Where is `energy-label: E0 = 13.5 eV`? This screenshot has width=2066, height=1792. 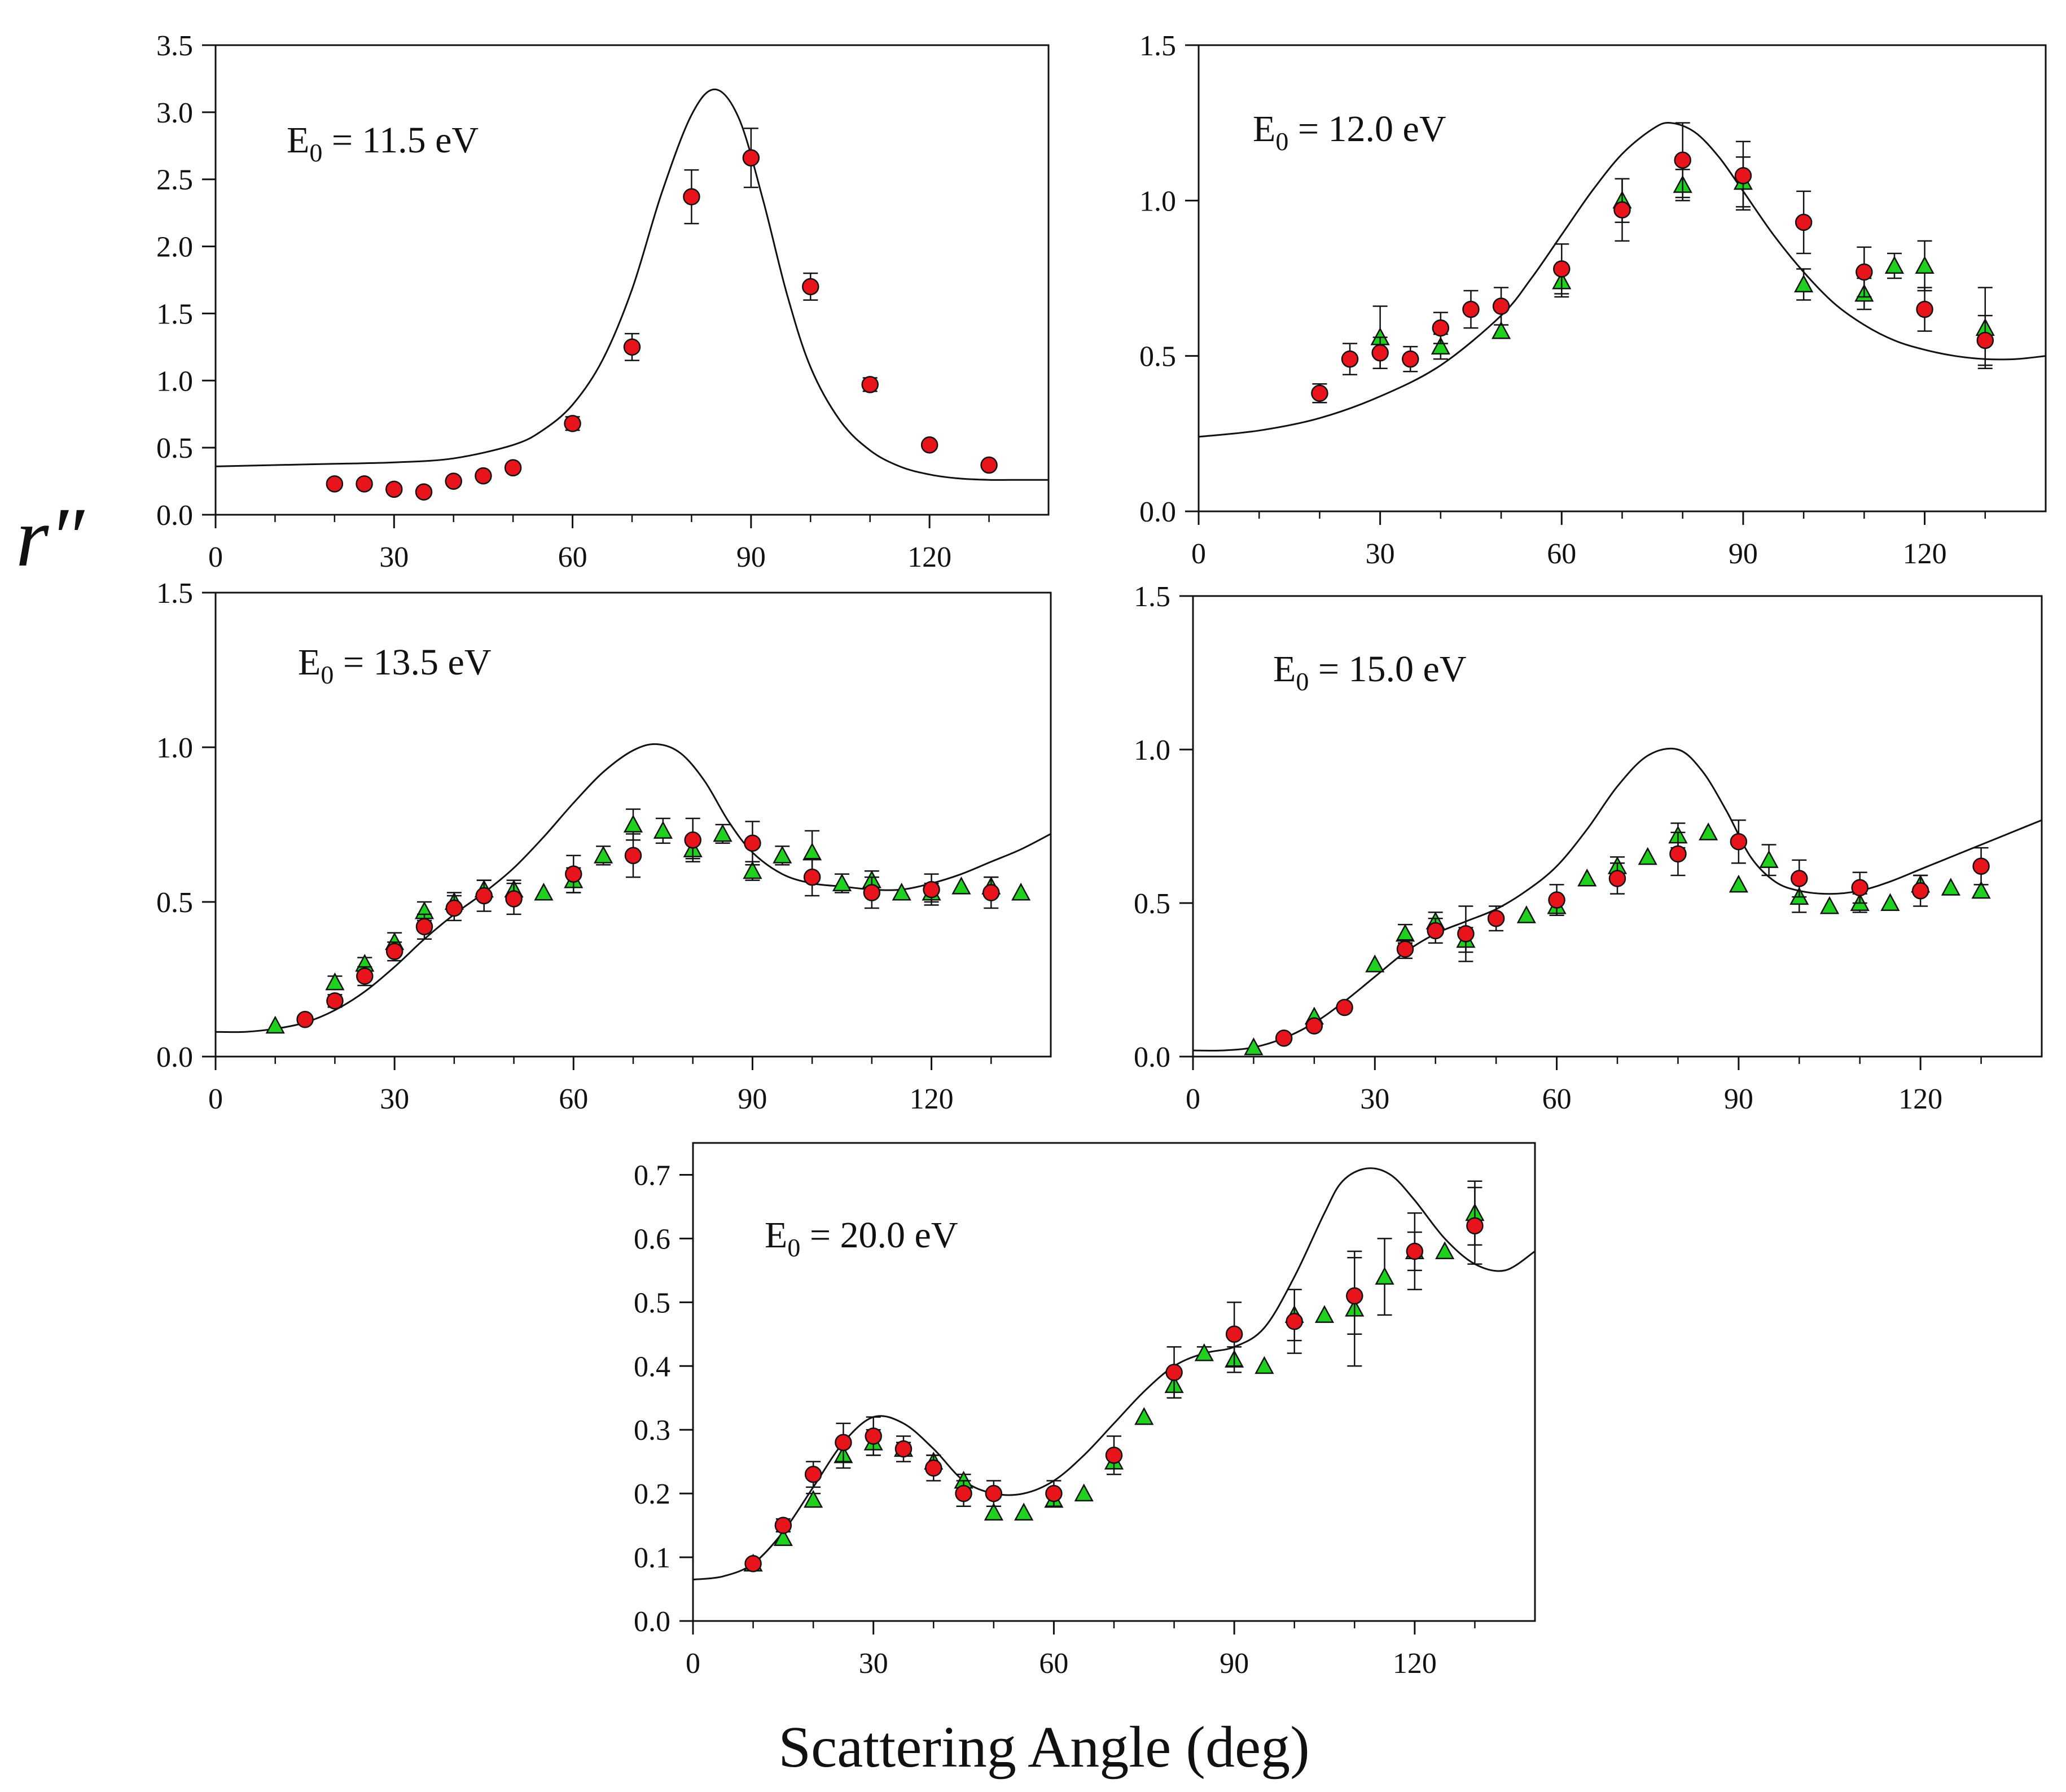
energy-label: E0 = 13.5 eV is located at coordinates (395, 665).